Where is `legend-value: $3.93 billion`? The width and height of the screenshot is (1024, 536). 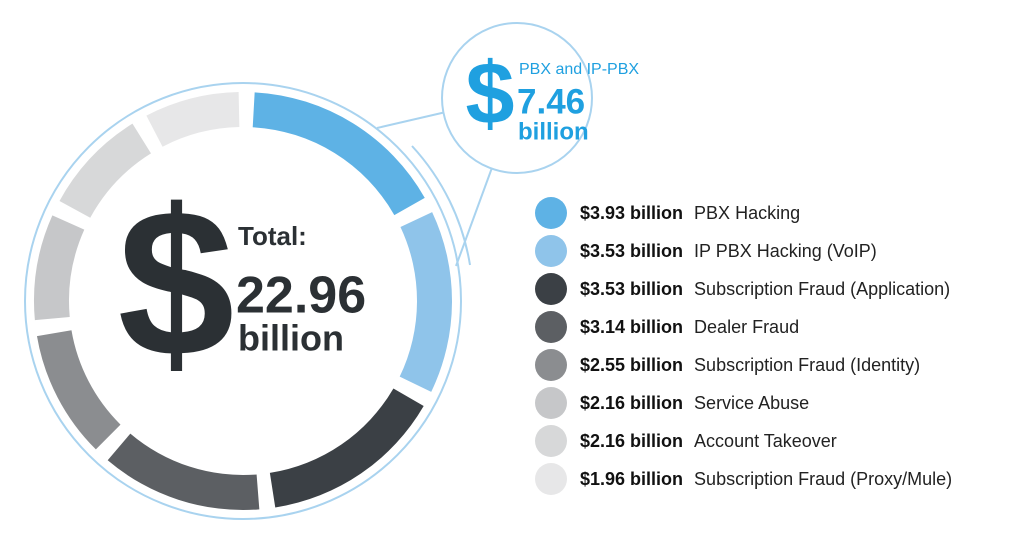 legend-value: $3.93 billion is located at coordinates (631, 213).